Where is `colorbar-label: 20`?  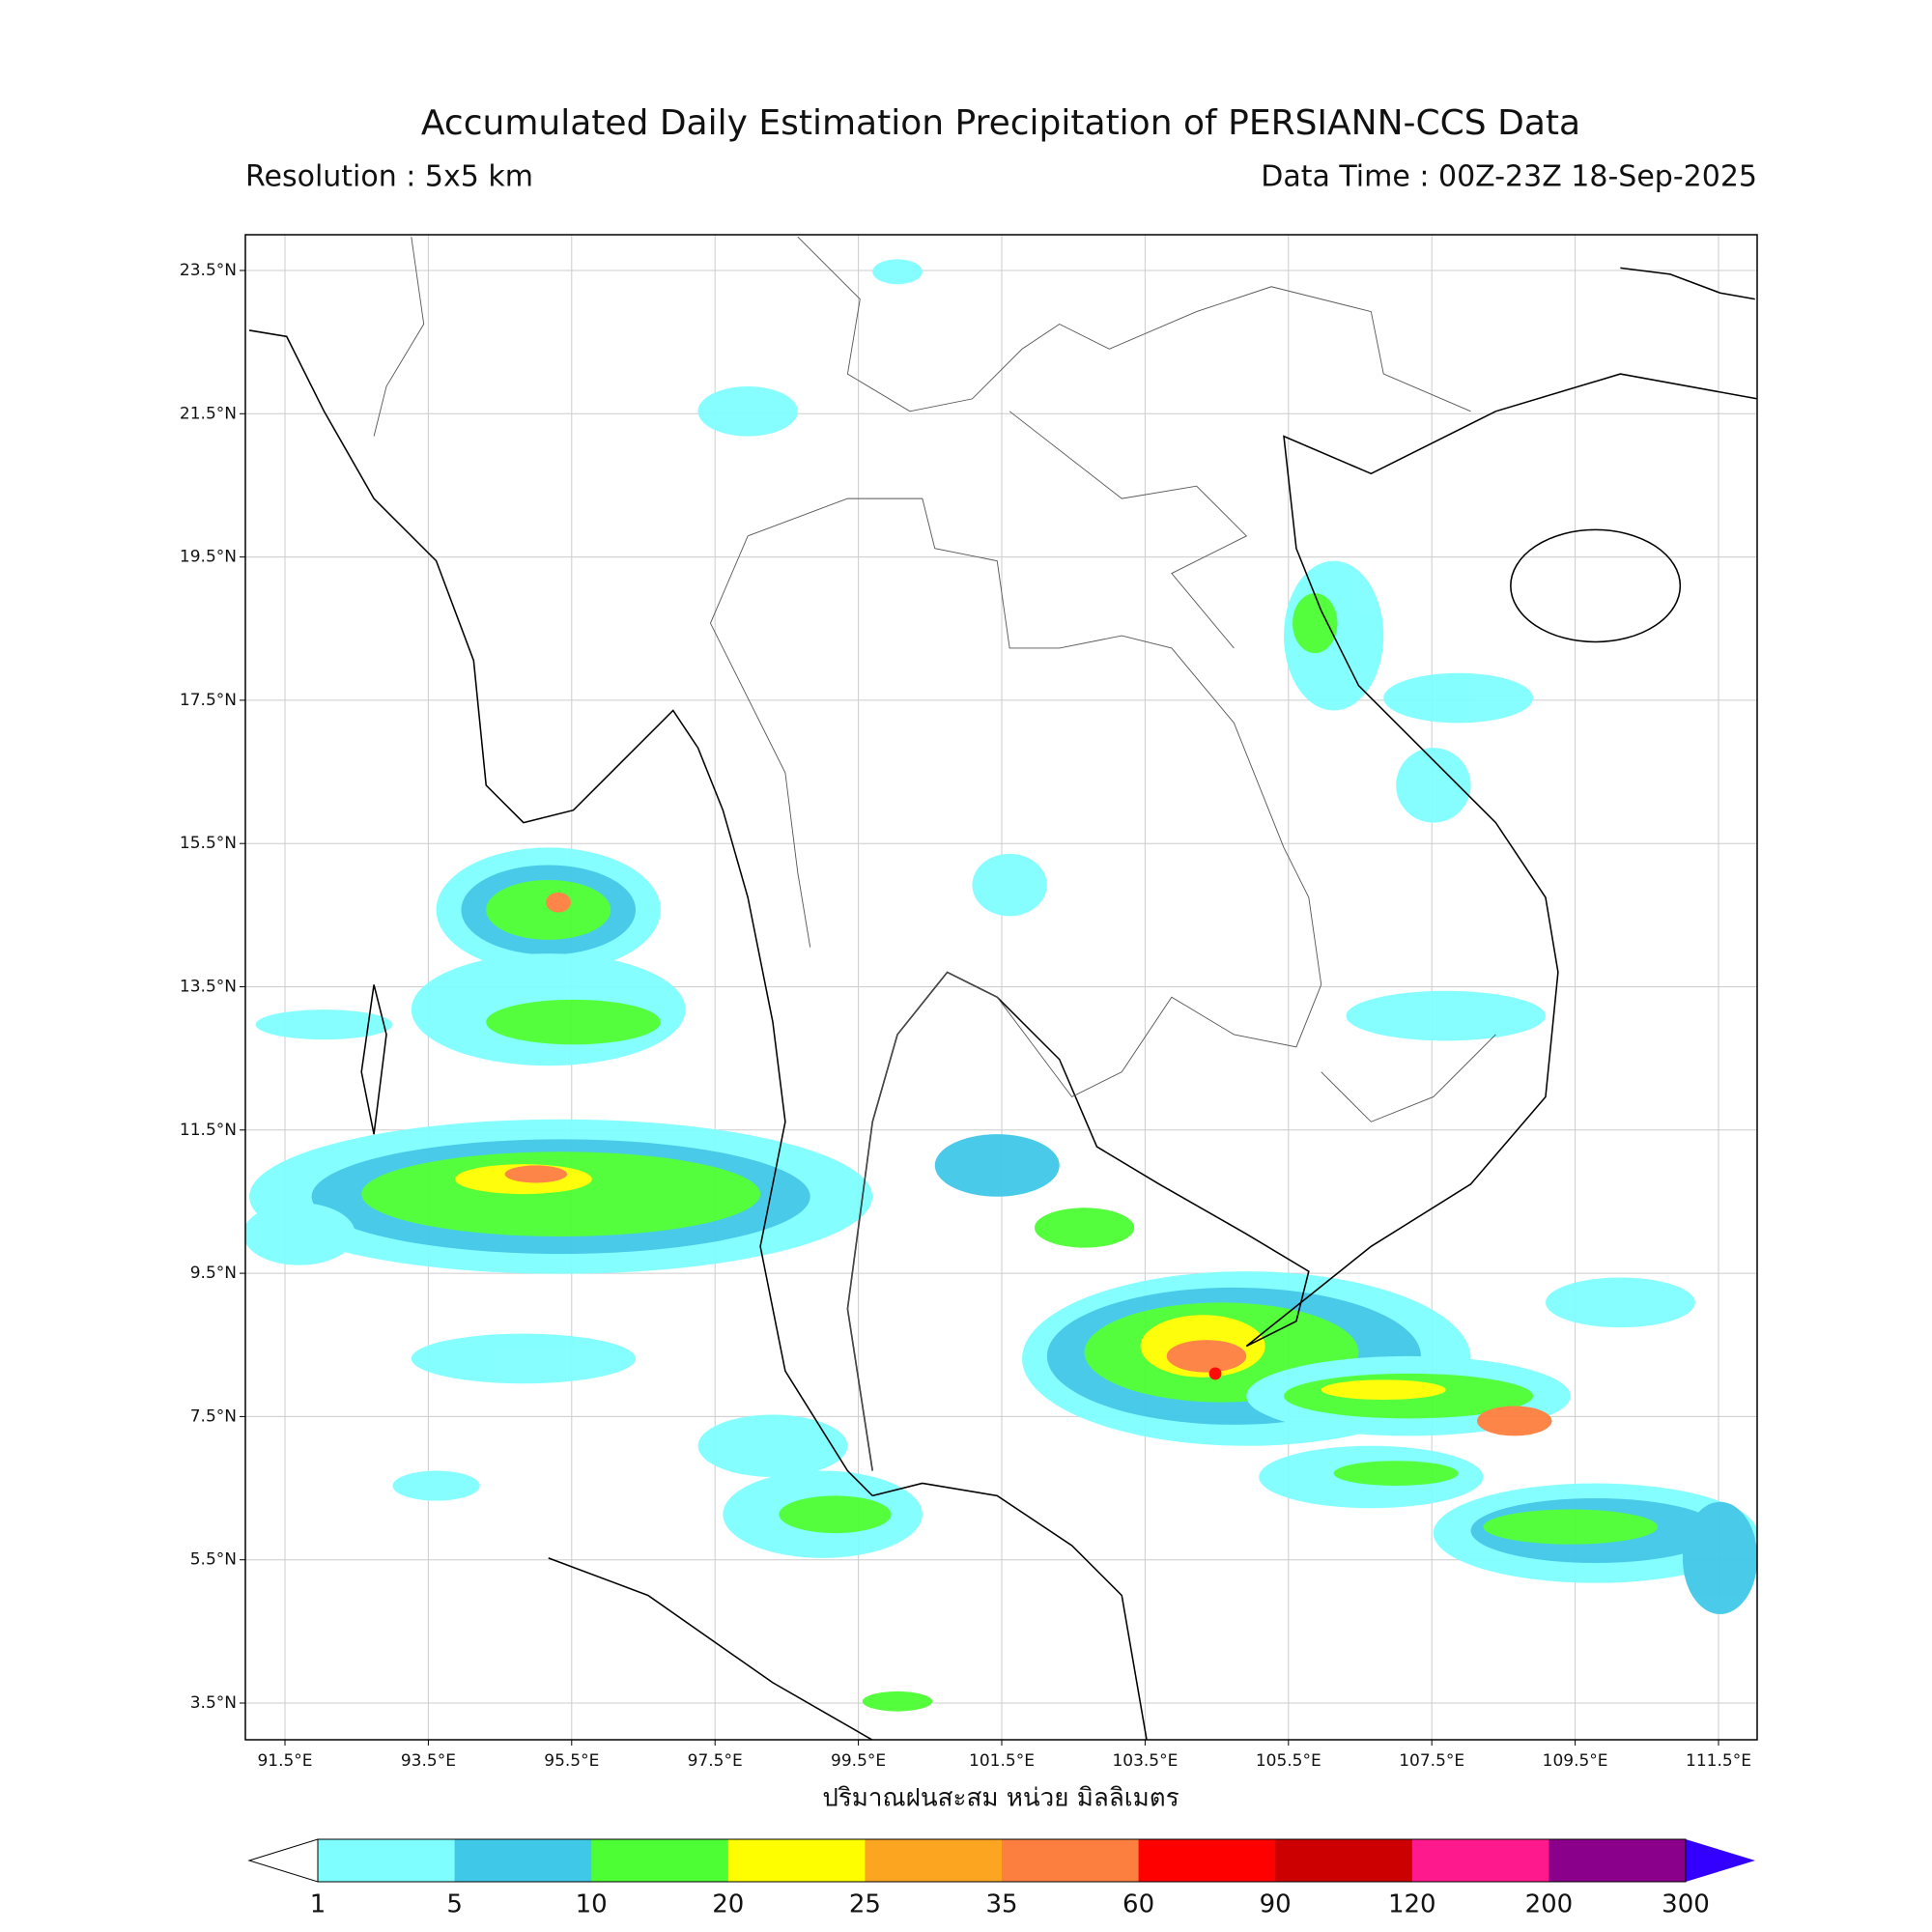
colorbar-label: 20 is located at coordinates (728, 1904).